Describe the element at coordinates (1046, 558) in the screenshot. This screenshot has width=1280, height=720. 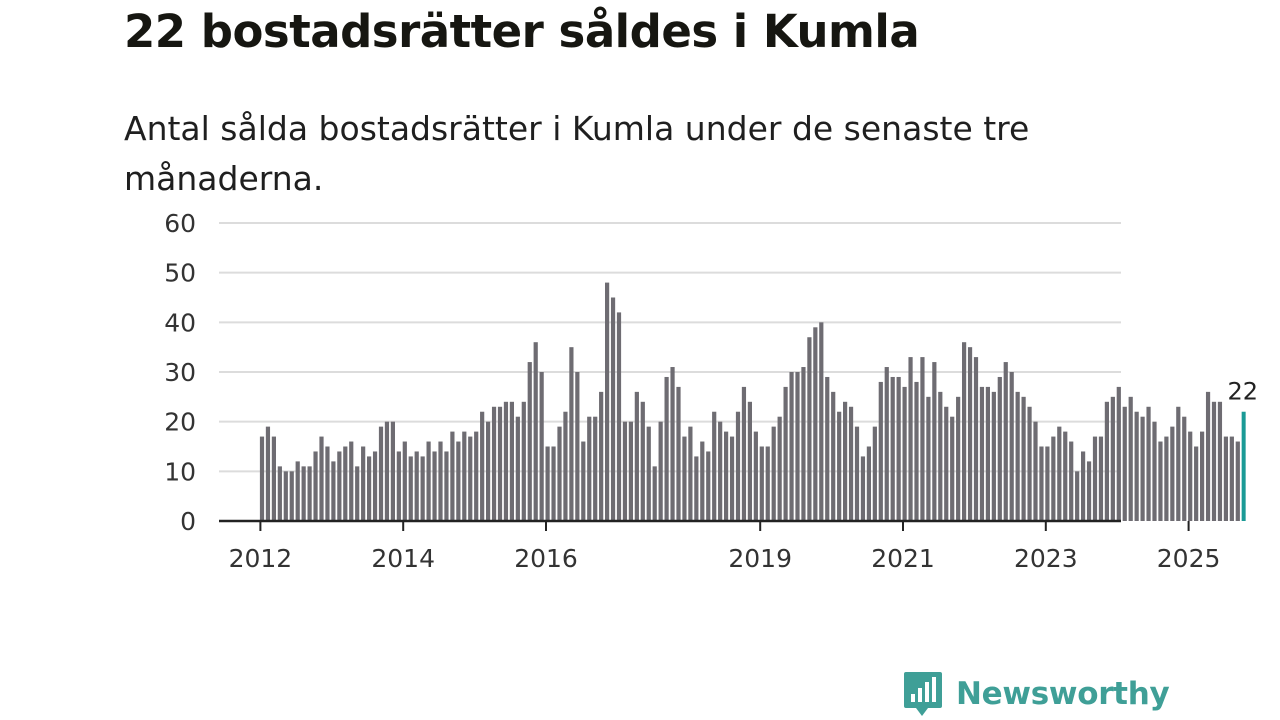
I see `x-tick-label: 2023` at that location.